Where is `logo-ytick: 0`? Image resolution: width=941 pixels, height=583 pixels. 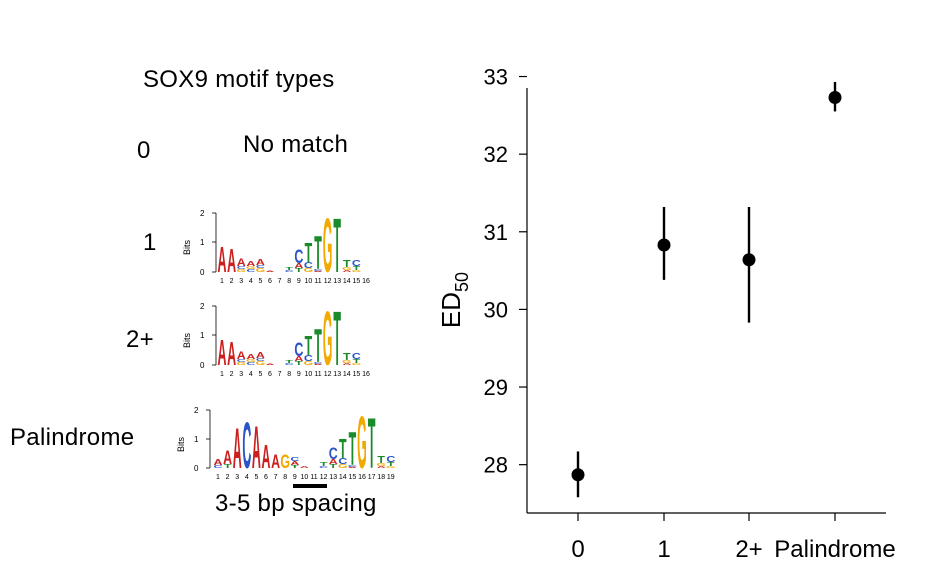 logo-ytick: 0 is located at coordinates (202, 365).